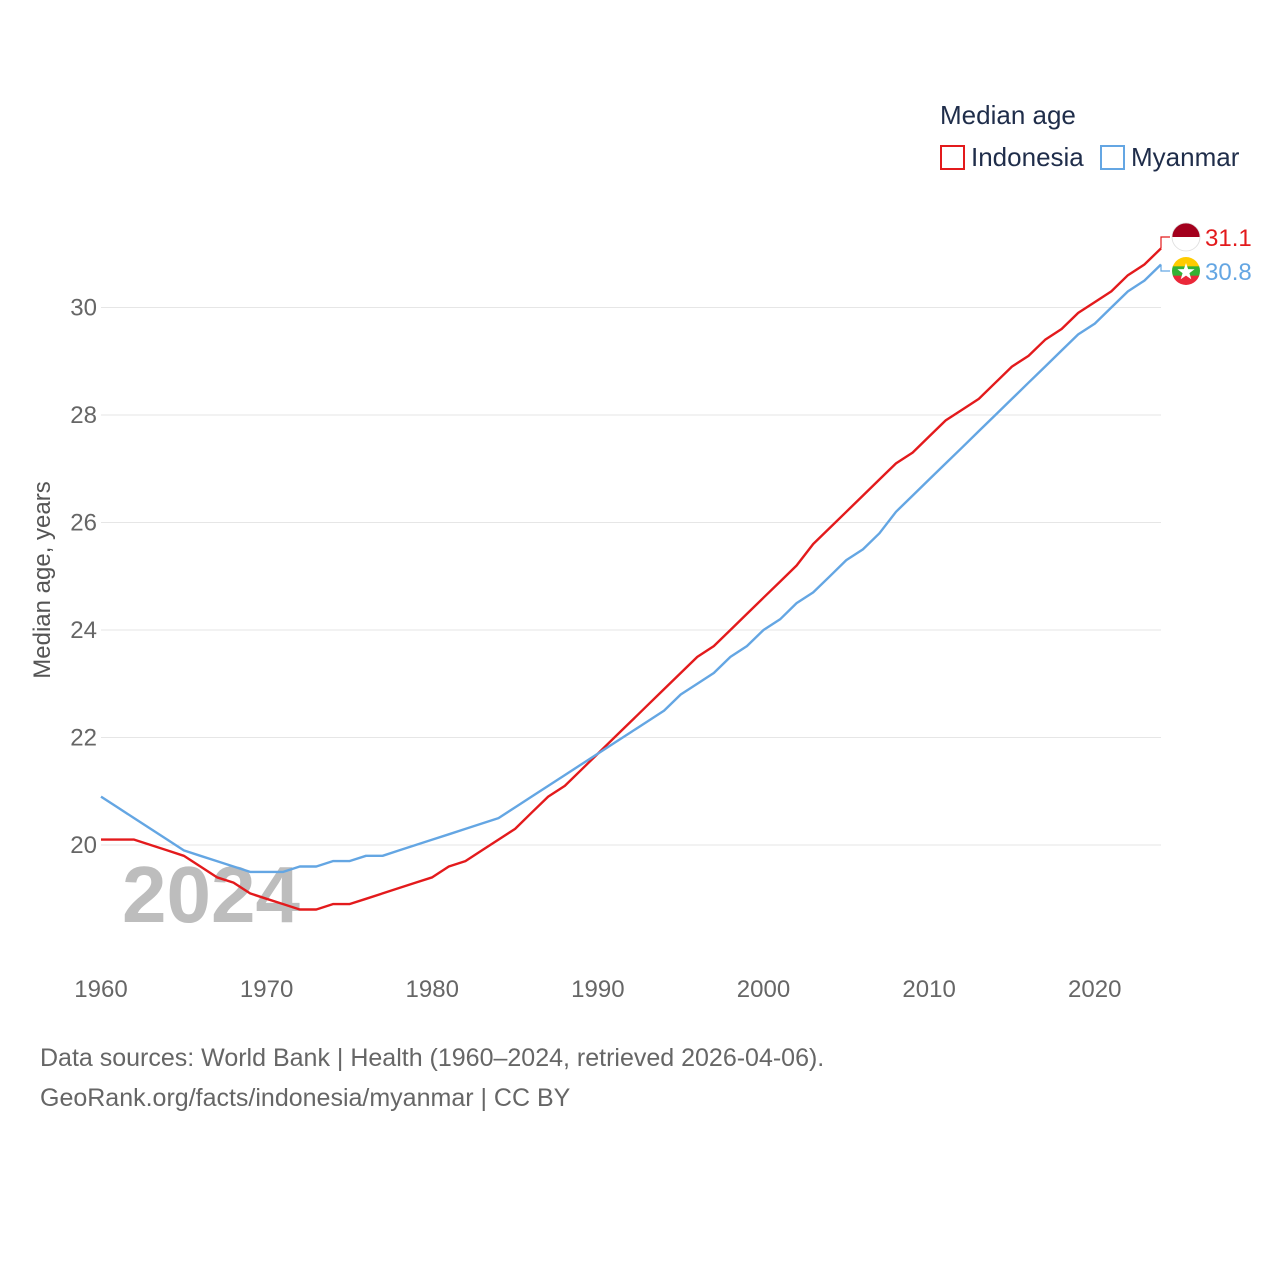  I want to click on end-value-label-indonesia: 31.1, so click(1228, 238).